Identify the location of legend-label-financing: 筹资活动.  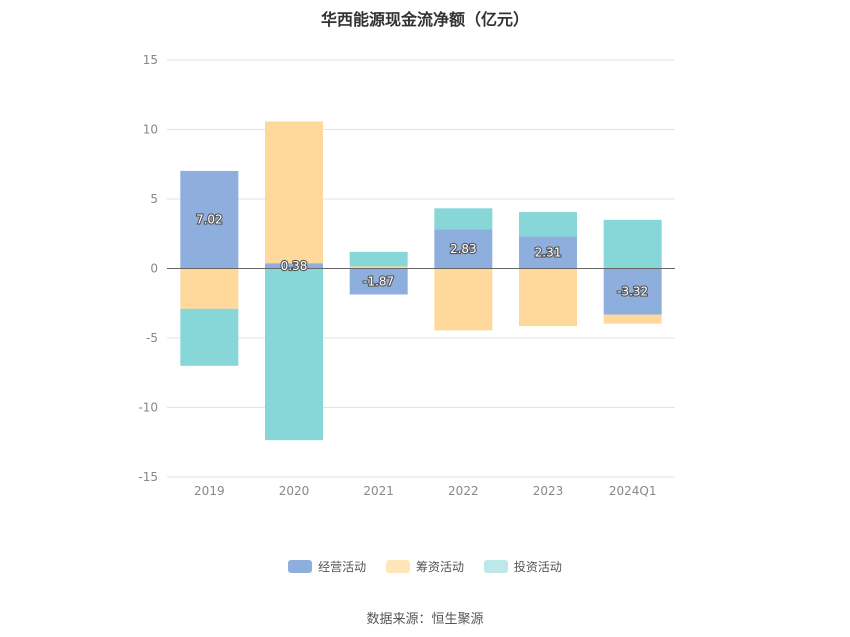
(439, 567).